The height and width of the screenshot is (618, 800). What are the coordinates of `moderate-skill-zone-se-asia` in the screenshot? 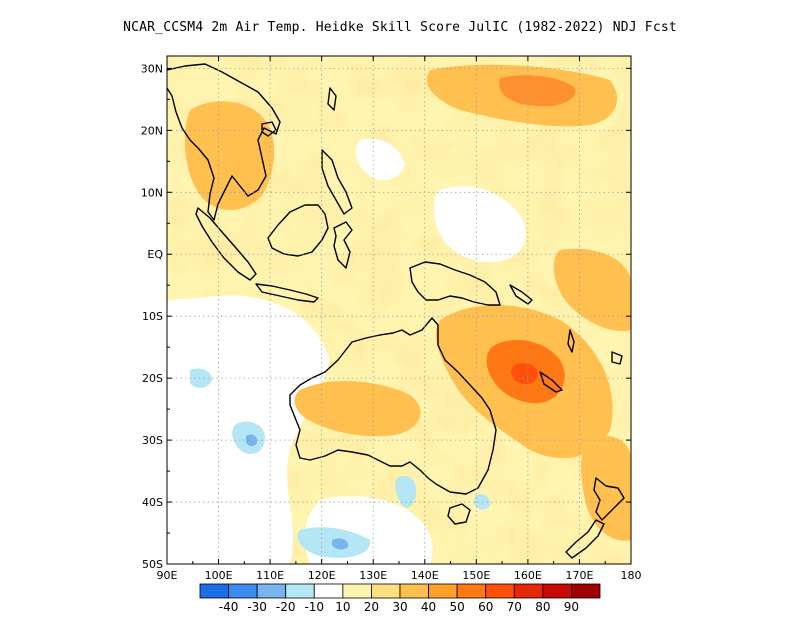 It's located at (229, 155).